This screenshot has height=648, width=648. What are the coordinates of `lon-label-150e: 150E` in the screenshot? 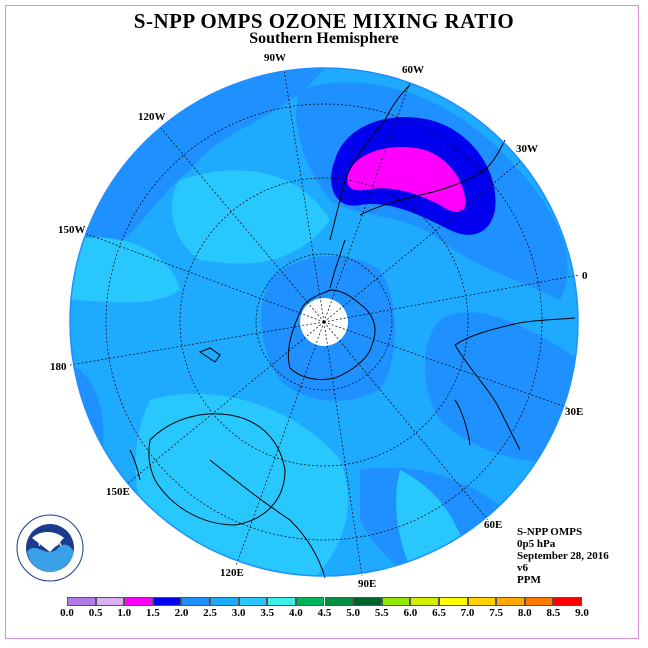 It's located at (118, 492).